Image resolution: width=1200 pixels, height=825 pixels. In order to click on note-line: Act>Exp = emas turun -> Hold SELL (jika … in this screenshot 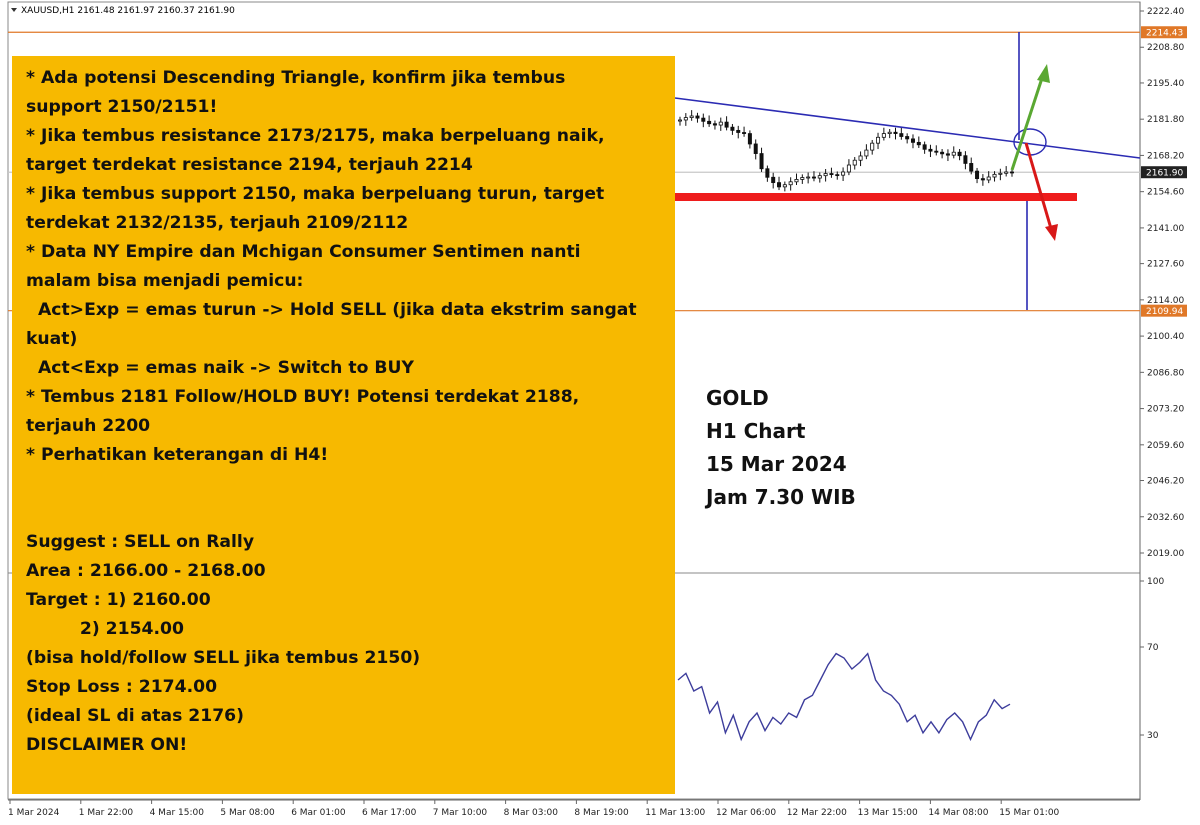, I will do `click(331, 310)`.